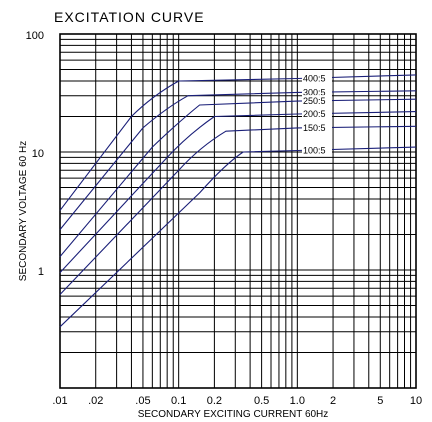  I want to click on x-tick-label: .02, so click(95, 401).